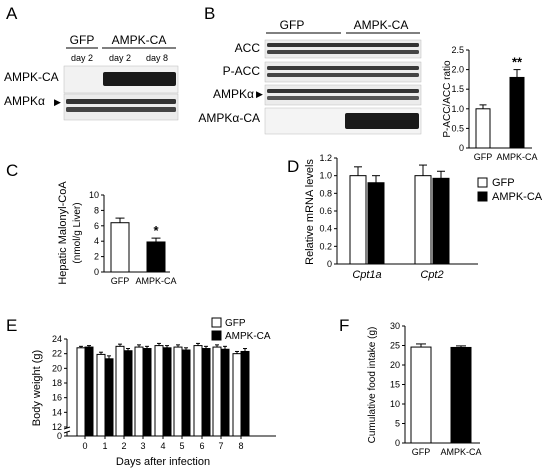  Describe the element at coordinates (447, 99) in the screenshot. I see `y-axis-title: P-ACC/ACC ratio` at that location.